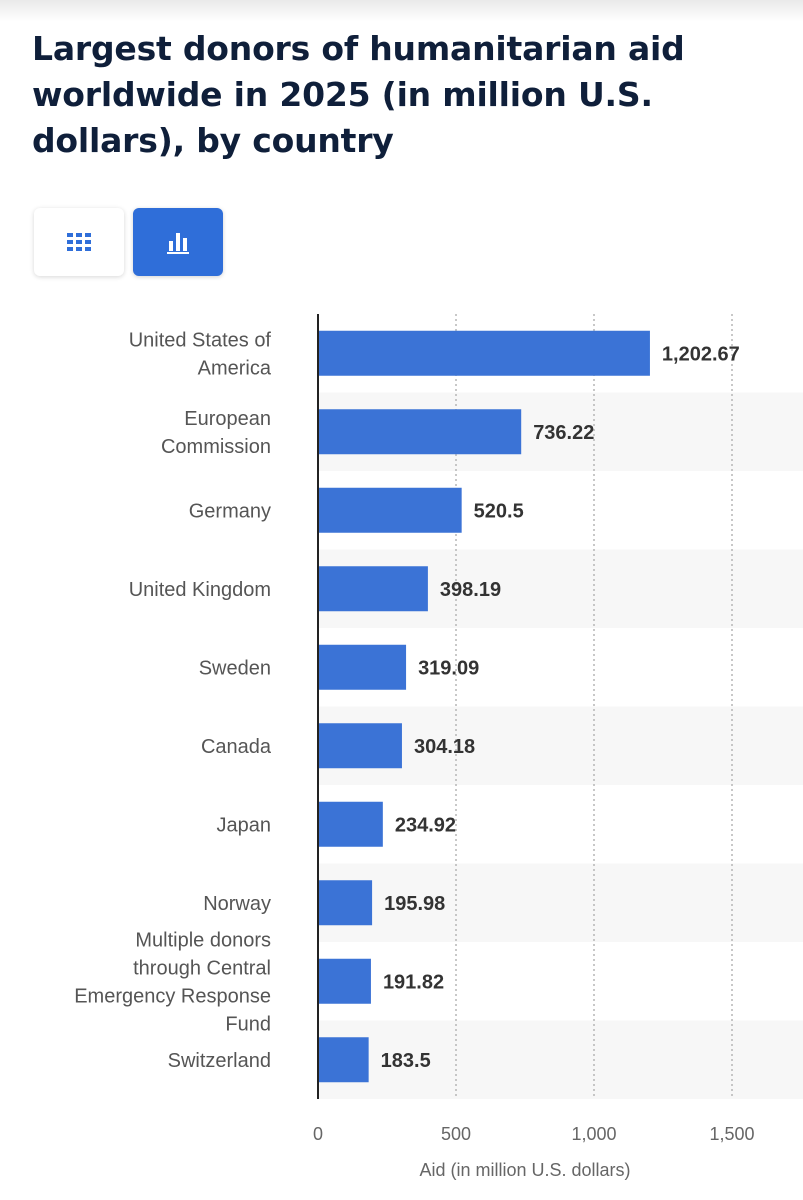  What do you see at coordinates (731, 1134) in the screenshot?
I see `x-tick-label: 1,500` at bounding box center [731, 1134].